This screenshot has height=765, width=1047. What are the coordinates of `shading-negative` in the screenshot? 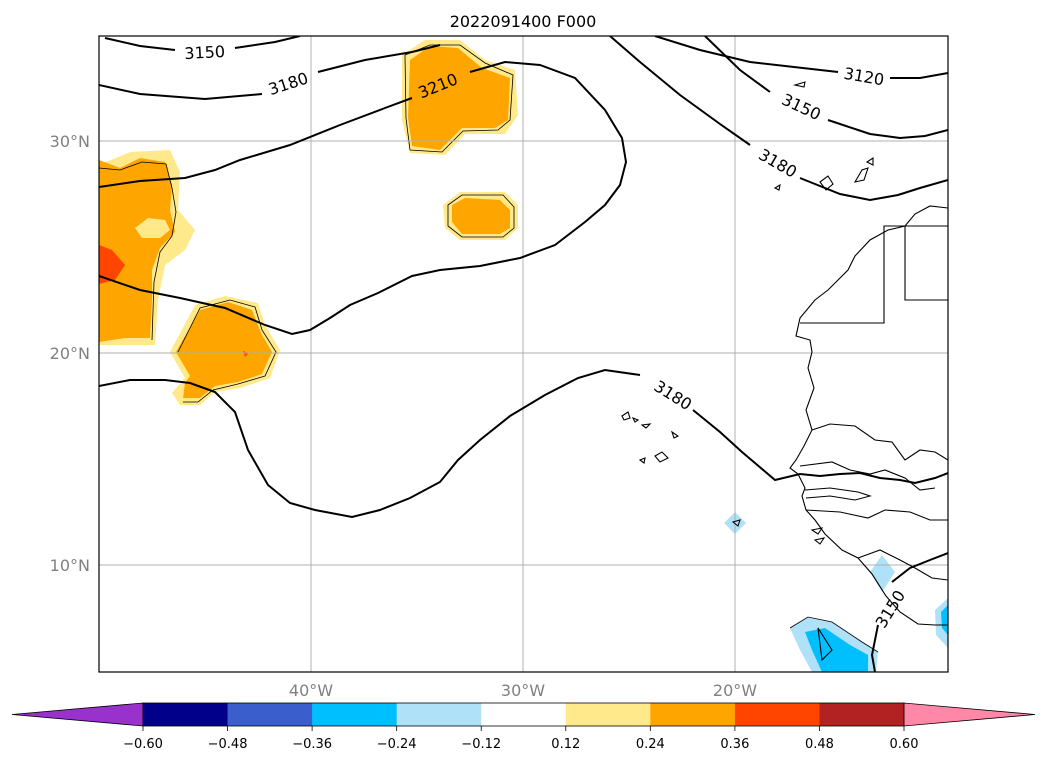 It's located at (836, 592).